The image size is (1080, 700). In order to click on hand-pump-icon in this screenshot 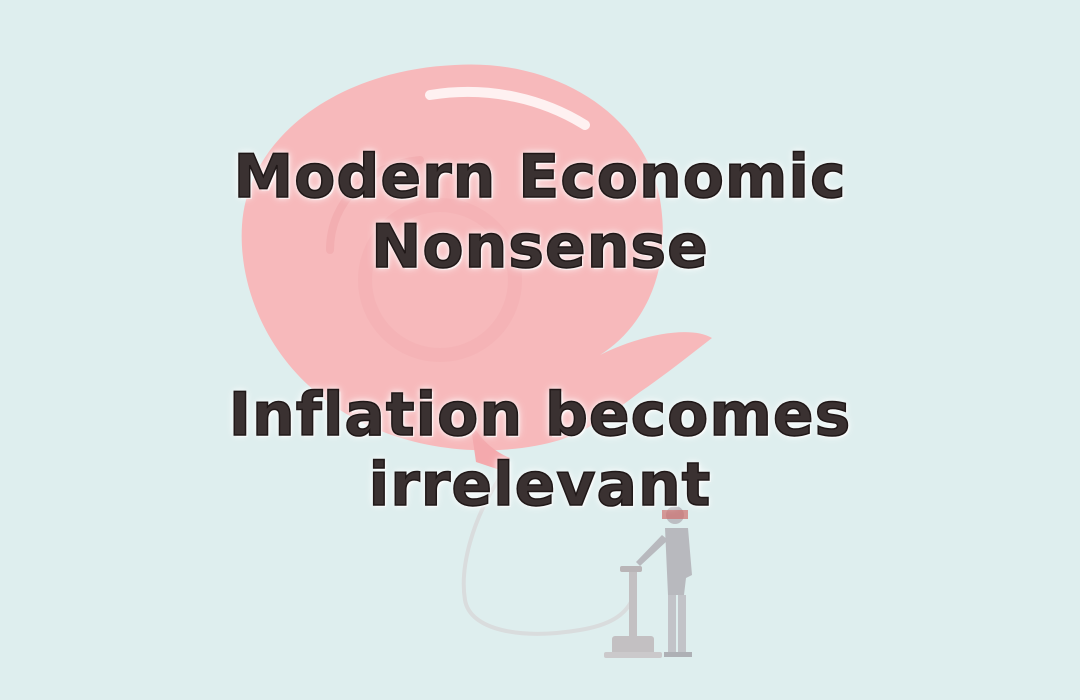, I will do `click(633, 612)`.